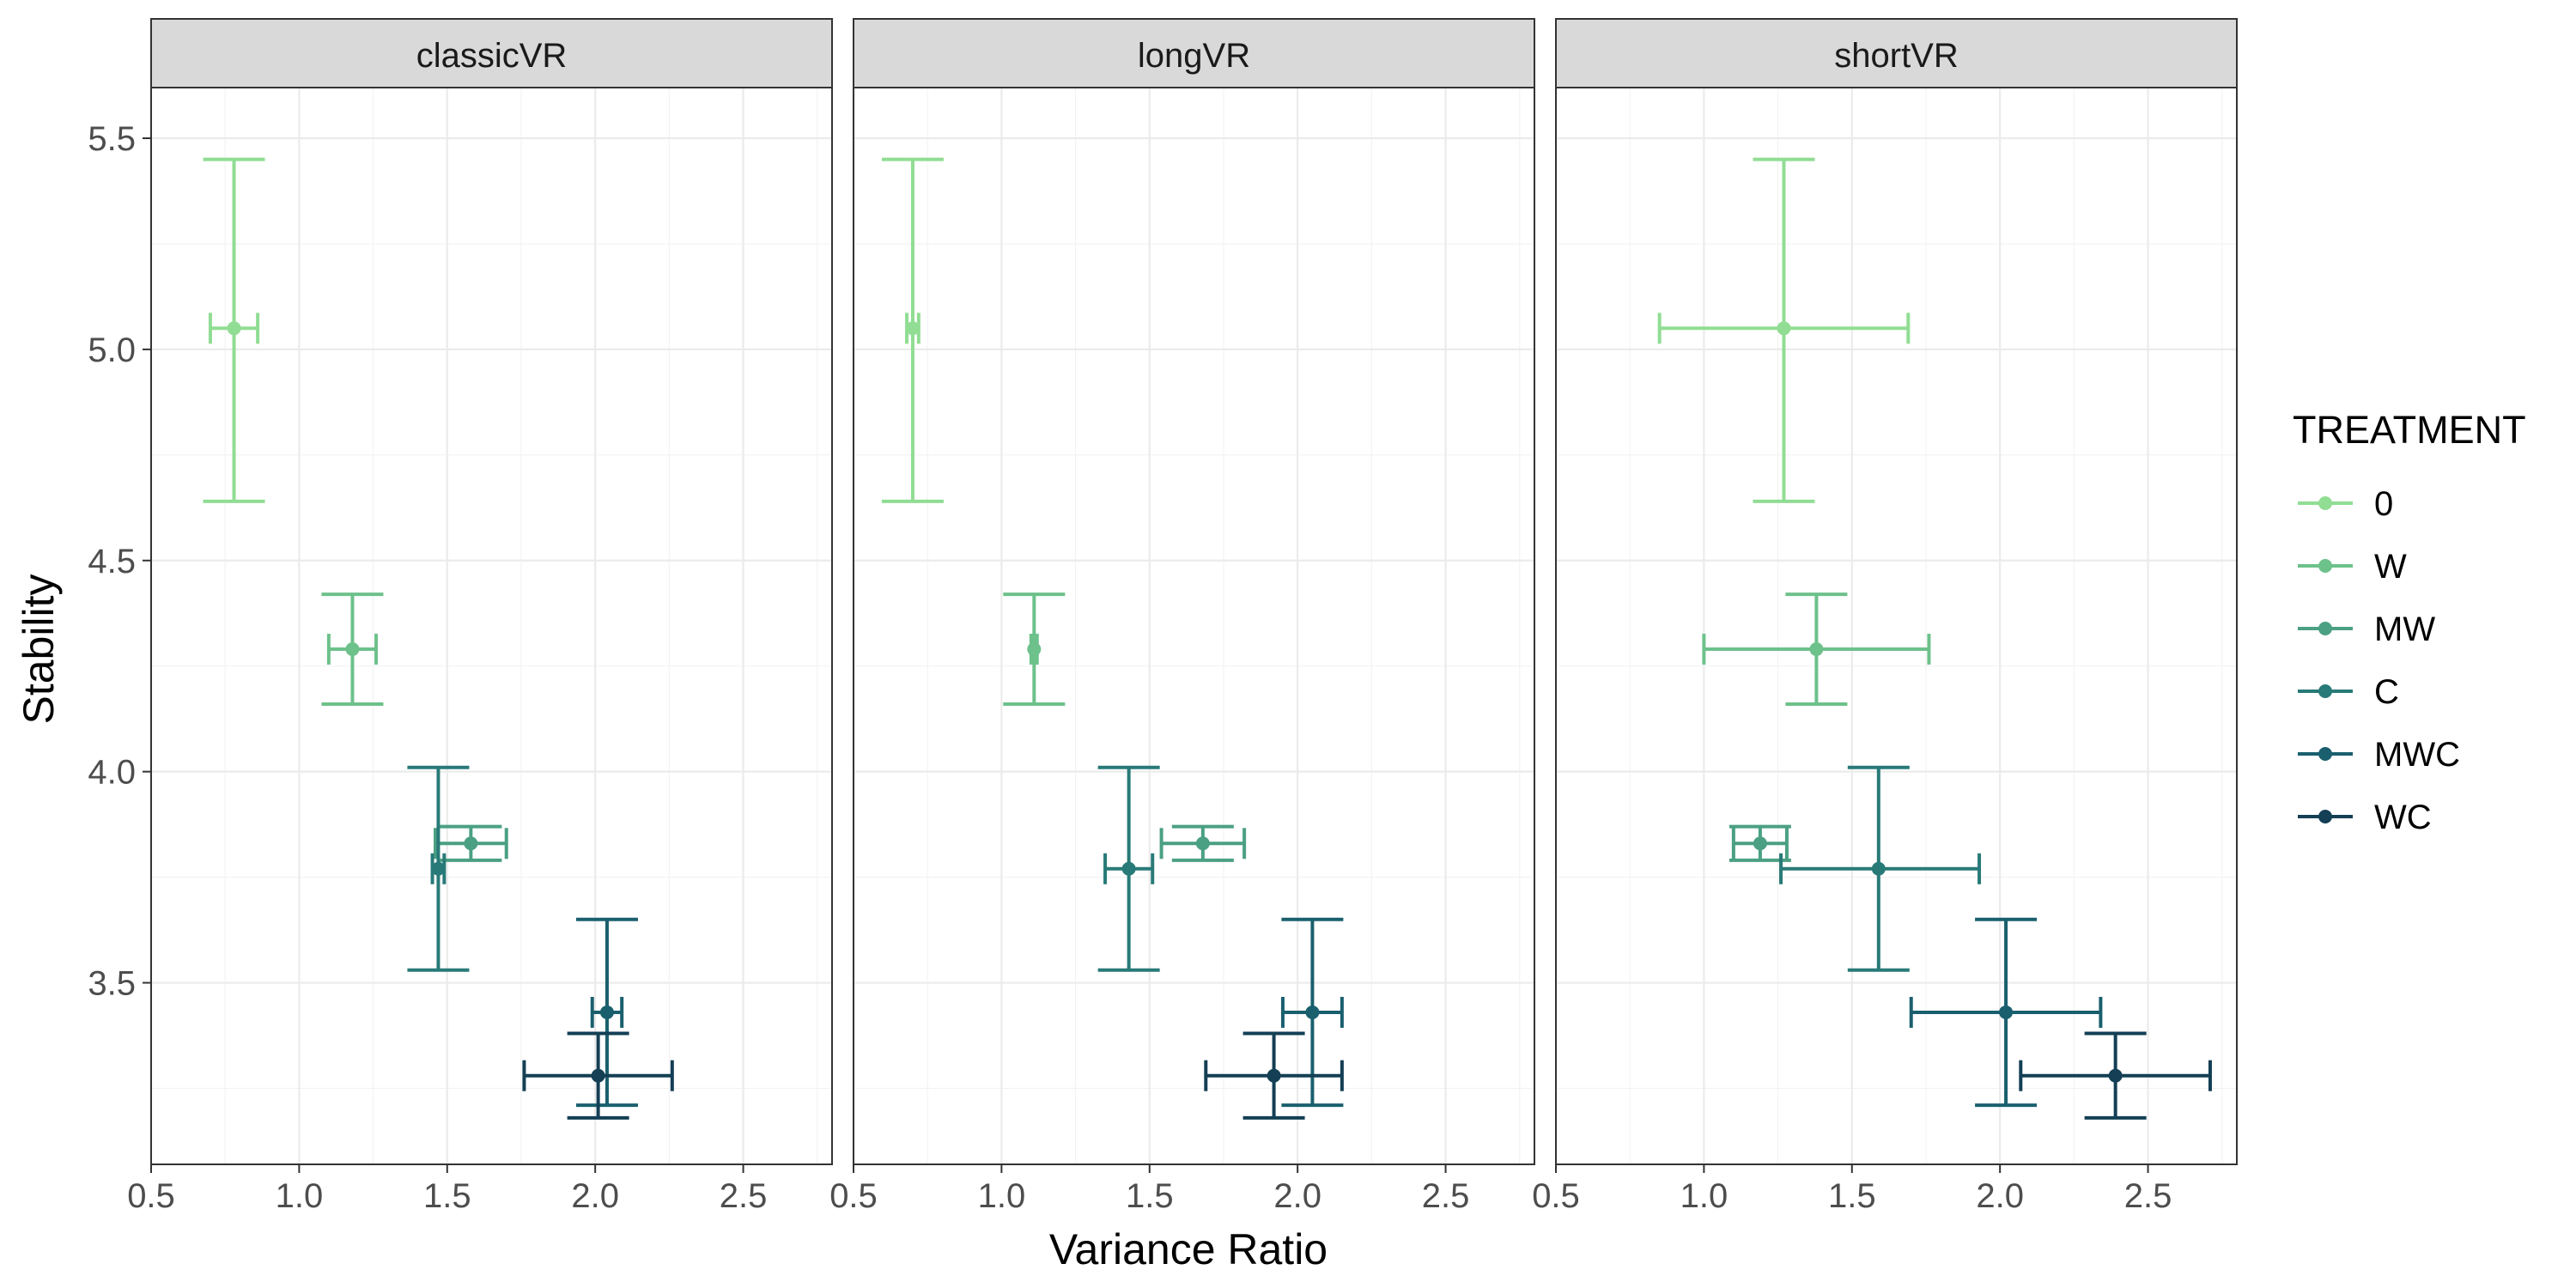  Describe the element at coordinates (112, 773) in the screenshot. I see `y-tick-label: 4.0` at that location.